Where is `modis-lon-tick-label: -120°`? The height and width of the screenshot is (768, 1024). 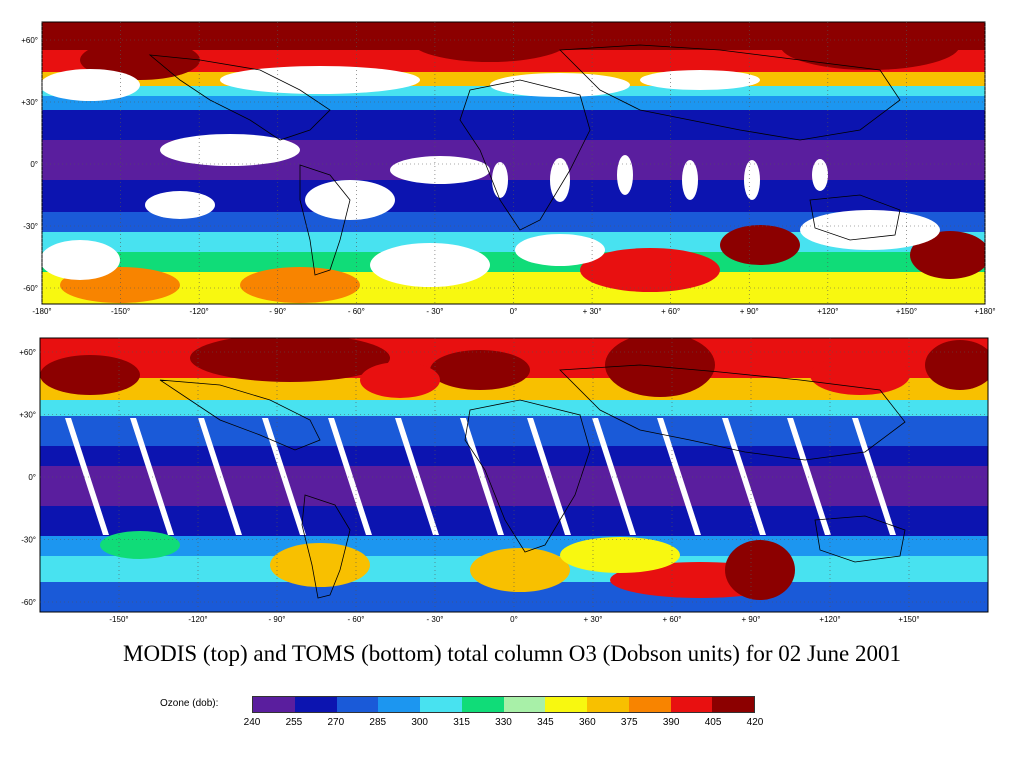 modis-lon-tick-label: -120° is located at coordinates (199, 311).